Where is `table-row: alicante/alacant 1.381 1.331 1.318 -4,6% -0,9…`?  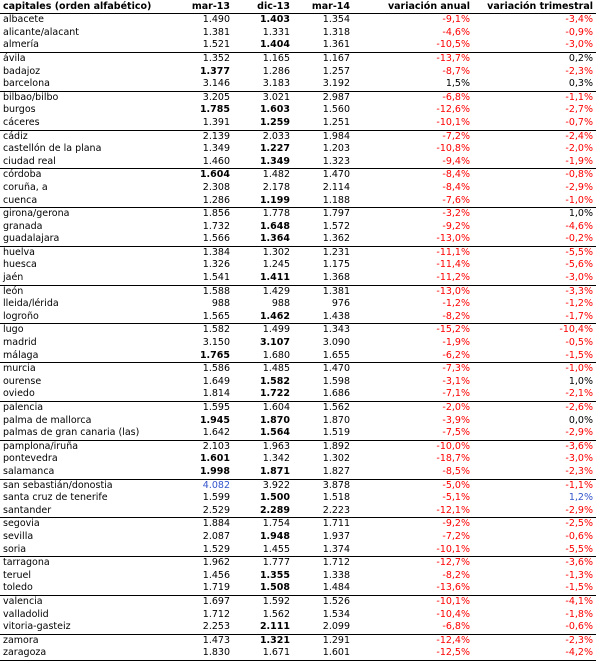 table-row: alicante/alacant 1.381 1.331 1.318 -4,6% -0,9… is located at coordinates (298, 33).